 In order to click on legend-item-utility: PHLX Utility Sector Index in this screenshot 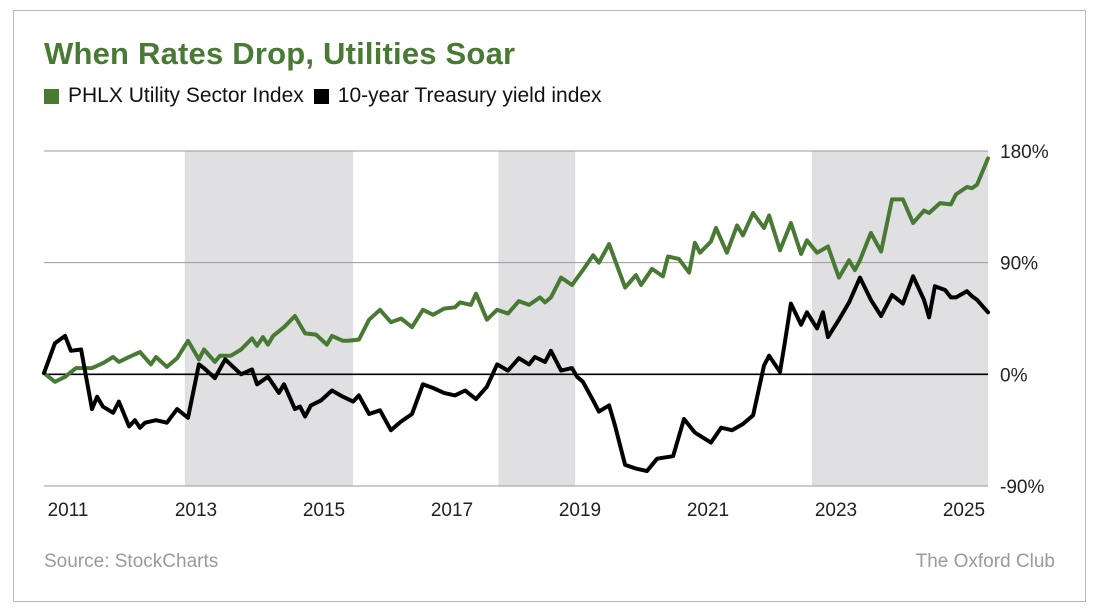, I will do `click(174, 96)`.